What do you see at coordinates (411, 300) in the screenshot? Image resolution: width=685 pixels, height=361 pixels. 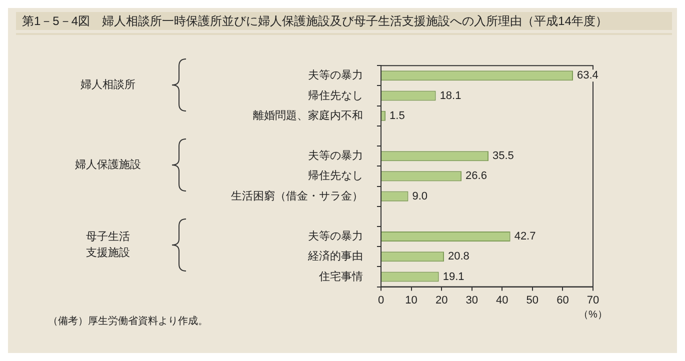 I see `x-tick-label: 10` at bounding box center [411, 300].